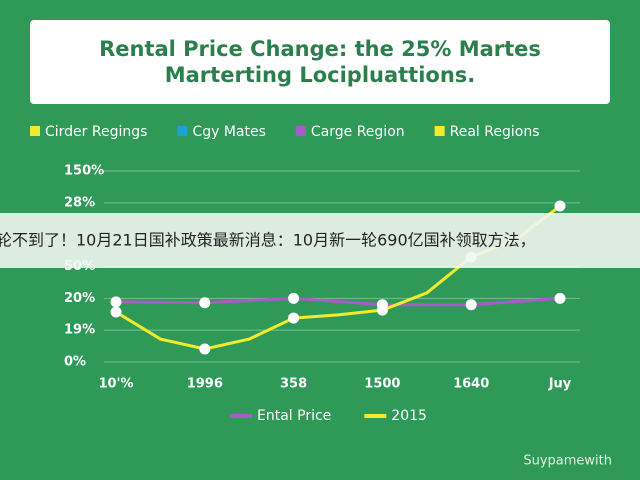  I want to click on chart-title: Rental Price Change: the 25% Martes, so click(320, 49).